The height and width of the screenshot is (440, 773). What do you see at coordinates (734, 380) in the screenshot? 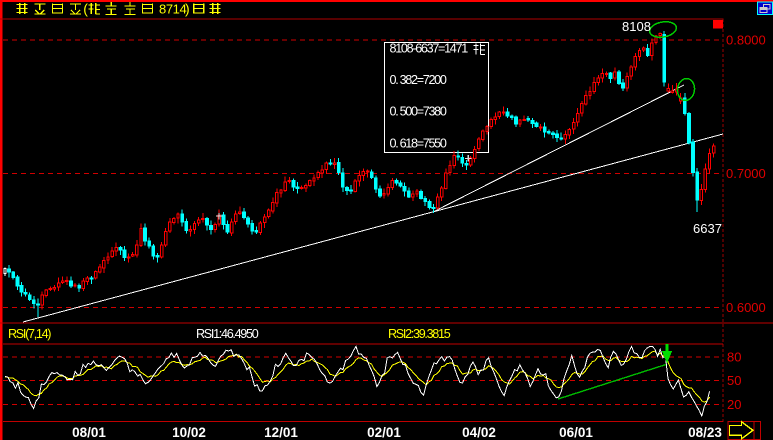
I see `svg-text: 50` at bounding box center [734, 380].